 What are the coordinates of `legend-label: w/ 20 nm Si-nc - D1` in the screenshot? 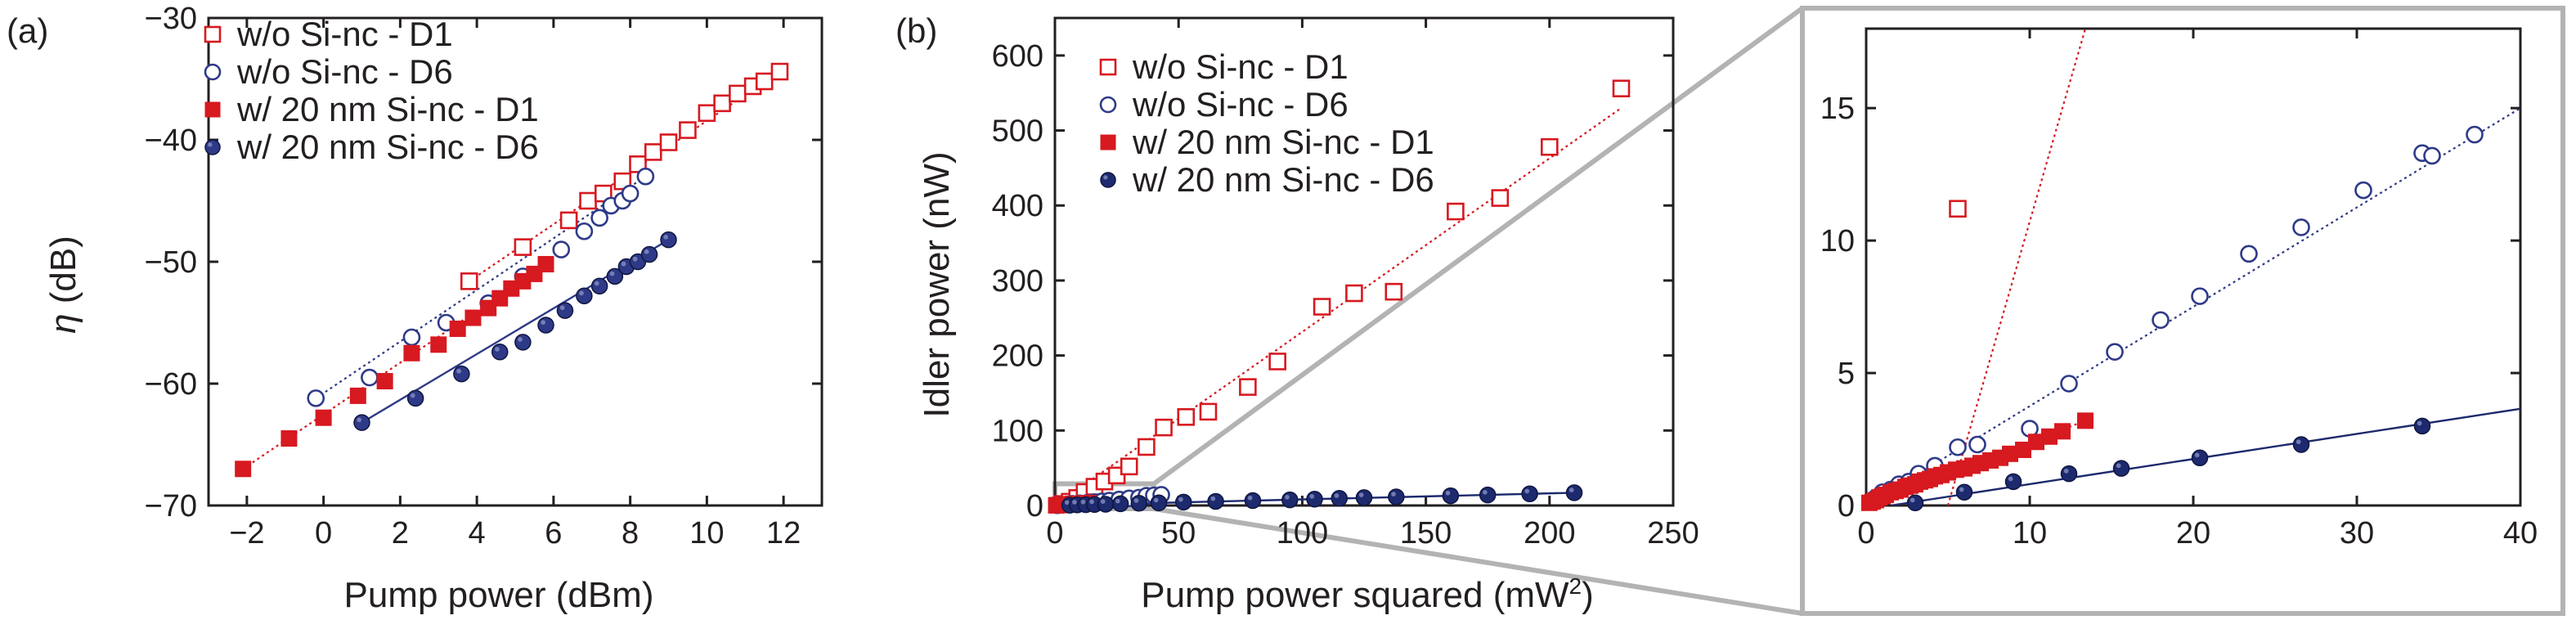 It's located at (388, 109).